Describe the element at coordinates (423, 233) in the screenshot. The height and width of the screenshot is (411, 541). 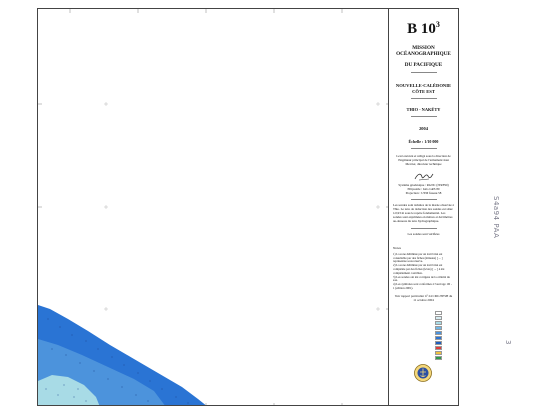
I see `verification-note: Les sondes sont vérifiées` at that location.